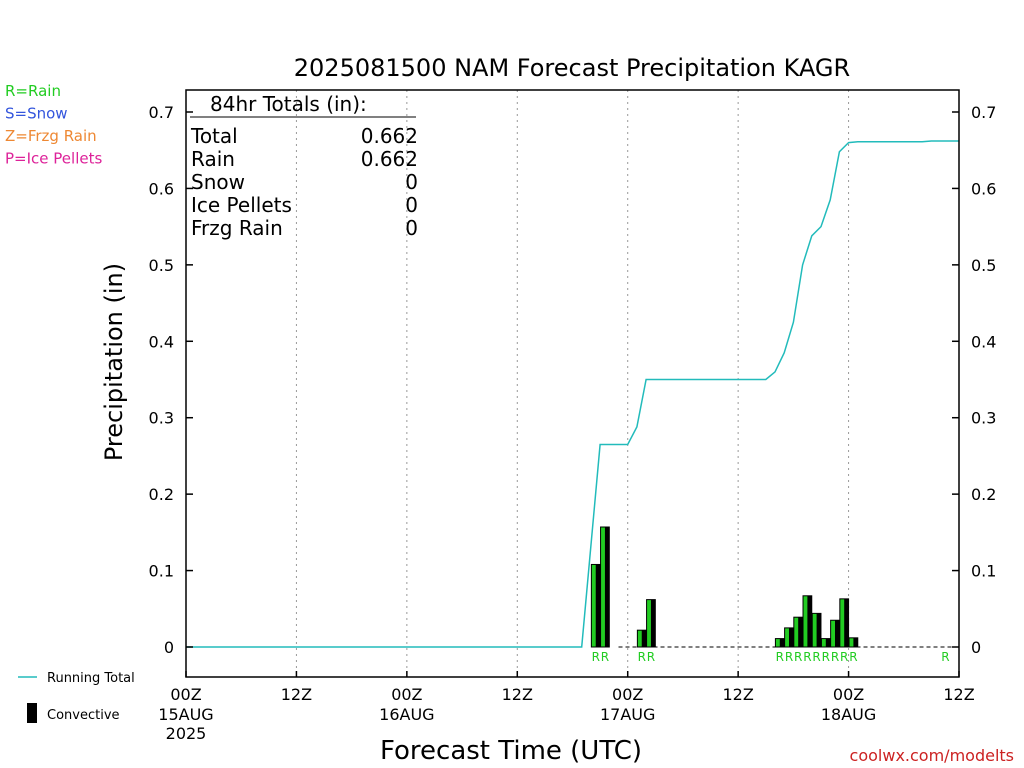  Describe the element at coordinates (983, 418) in the screenshot. I see `y-tick-label-right: 0.3` at that location.